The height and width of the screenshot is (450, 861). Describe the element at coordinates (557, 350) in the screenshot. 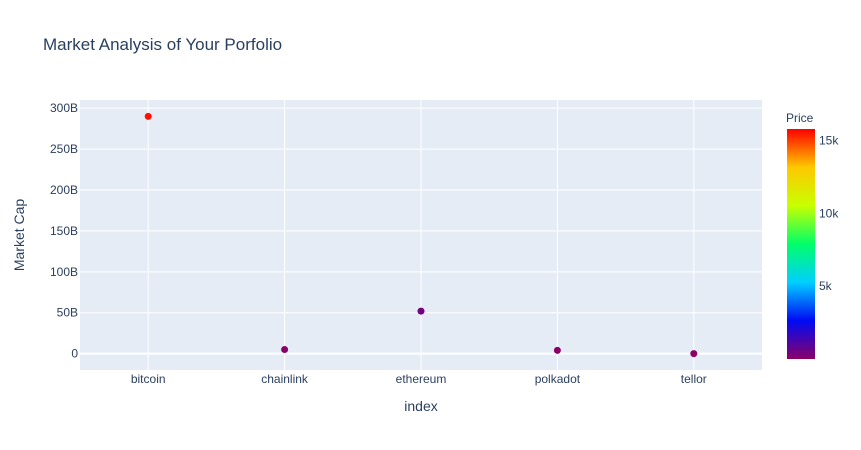

I see `point-polkadot` at that location.